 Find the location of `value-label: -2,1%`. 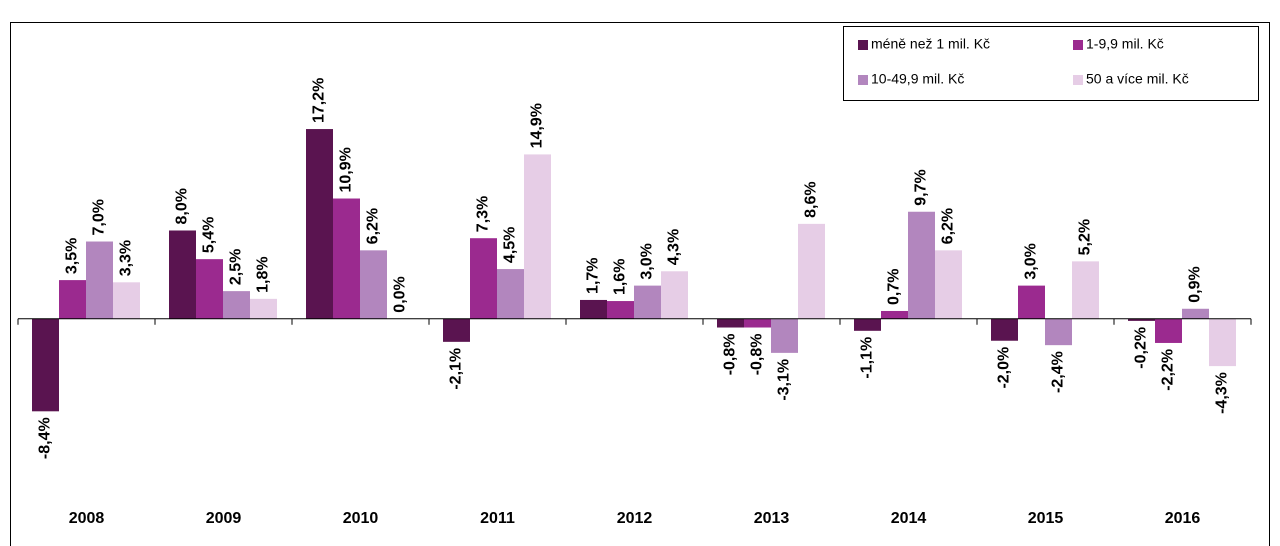

value-label: -2,1% is located at coordinates (456, 369).